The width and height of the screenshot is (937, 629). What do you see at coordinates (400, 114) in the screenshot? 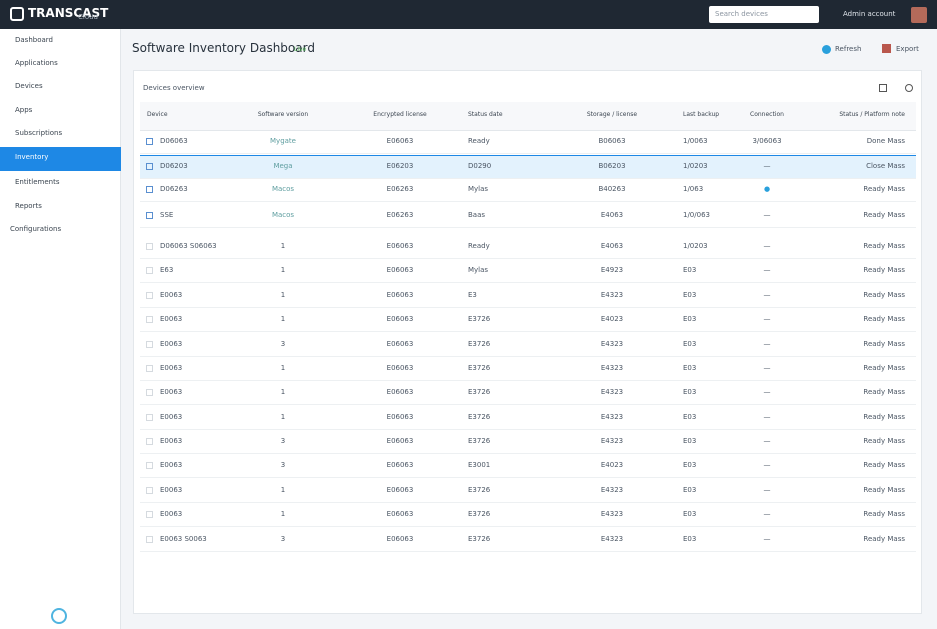
I see `column-header: Encrypted license` at bounding box center [400, 114].